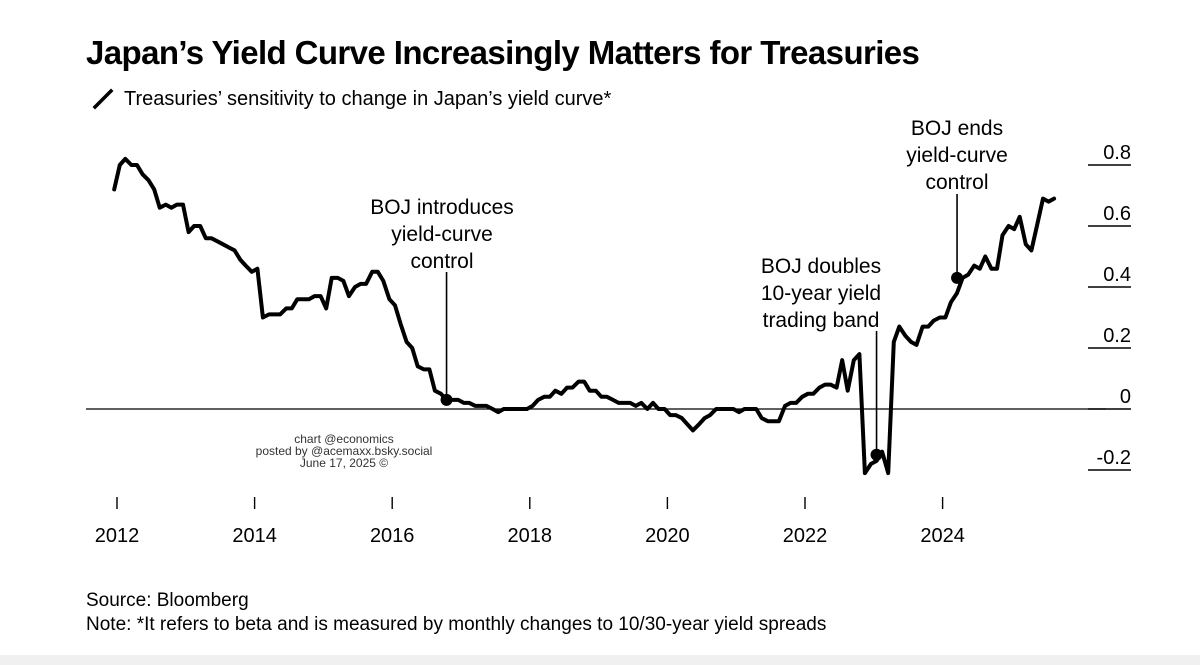  I want to click on x-tick-label: 2018, so click(530, 536).